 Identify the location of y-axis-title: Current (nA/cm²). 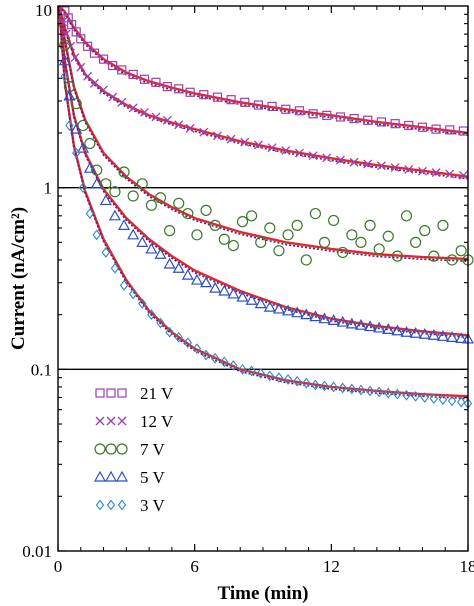
(18, 278).